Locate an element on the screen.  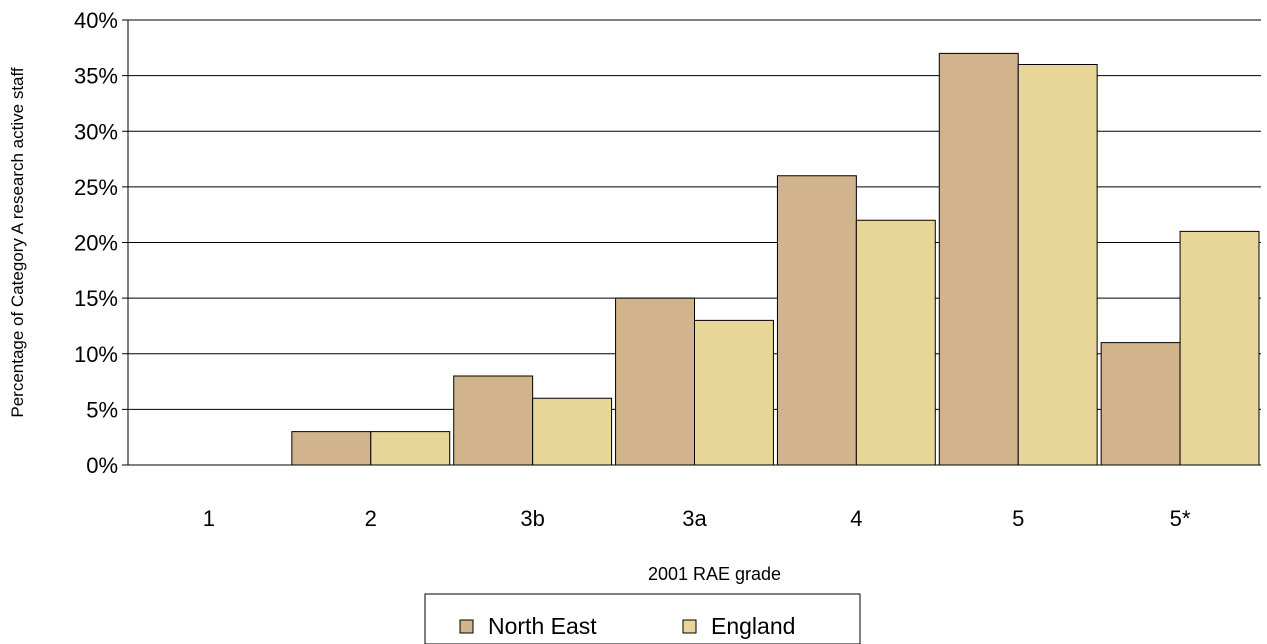
y-axis-ticks: 0% 5% 10% 15% 20% 25% 30% 35% 40% is located at coordinates (101, 243).